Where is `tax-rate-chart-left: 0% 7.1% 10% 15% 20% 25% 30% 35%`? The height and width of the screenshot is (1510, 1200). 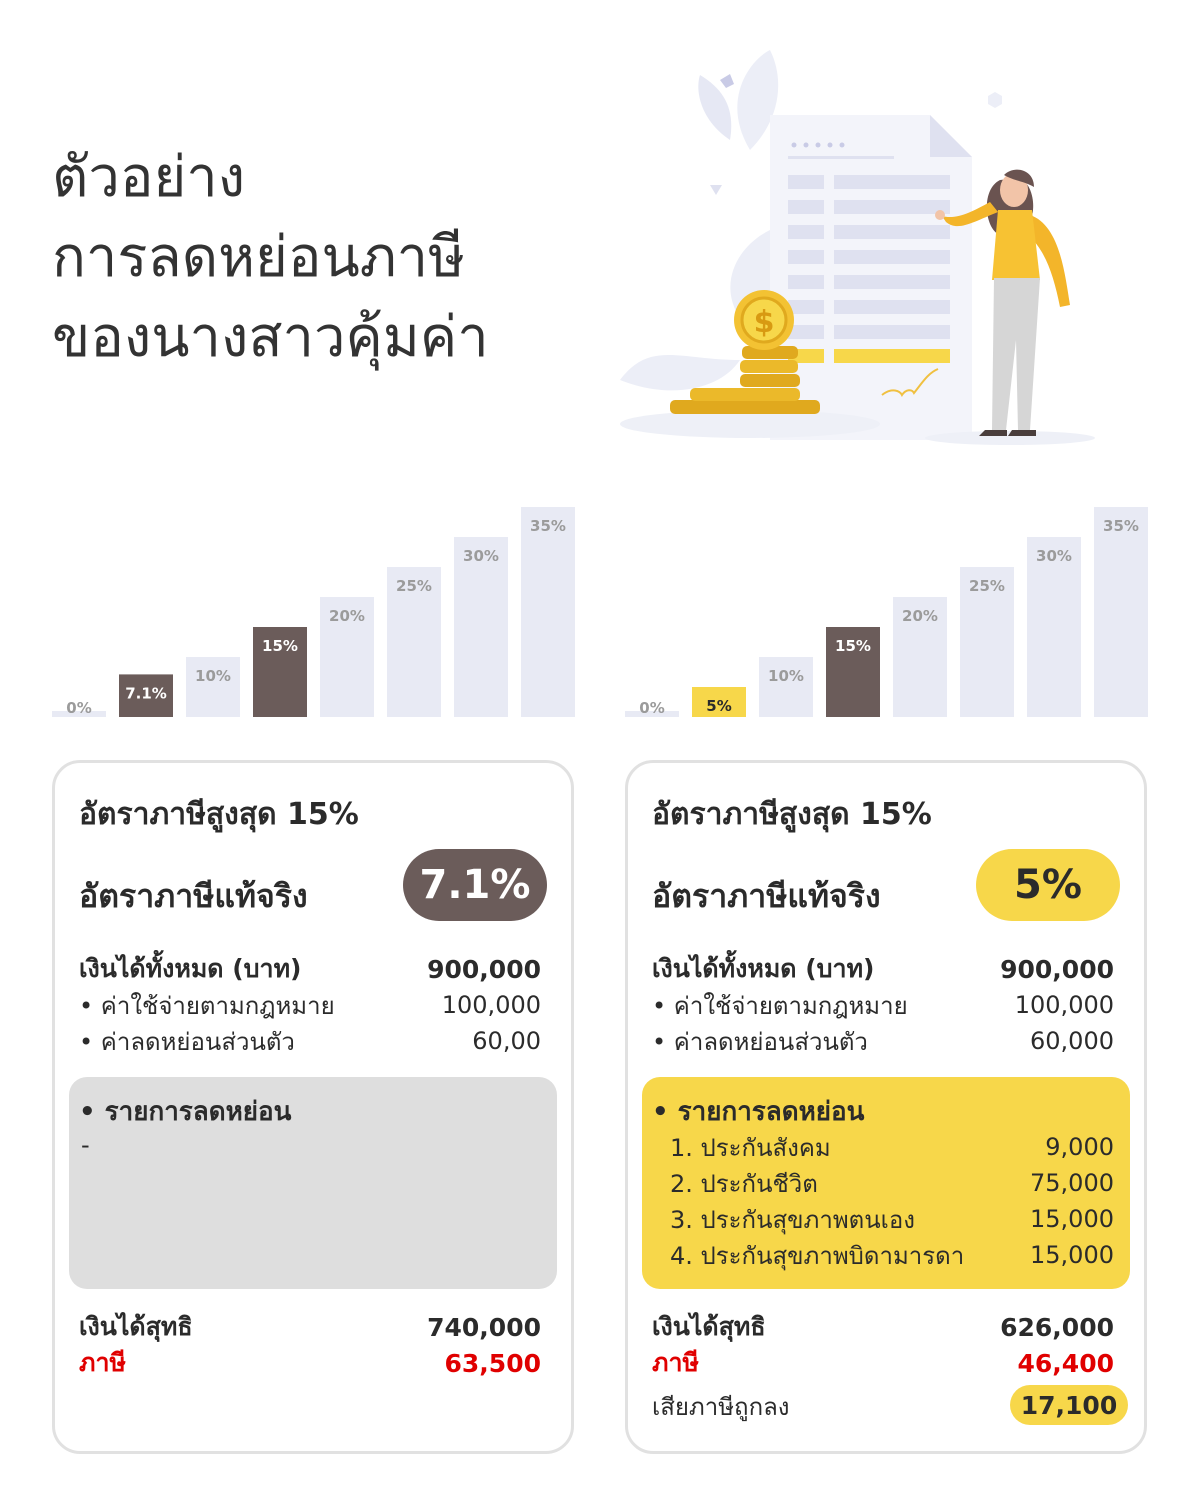 tax-rate-chart-left: 0% 7.1% 10% 15% 20% 25% 30% 35% is located at coordinates (319, 607).